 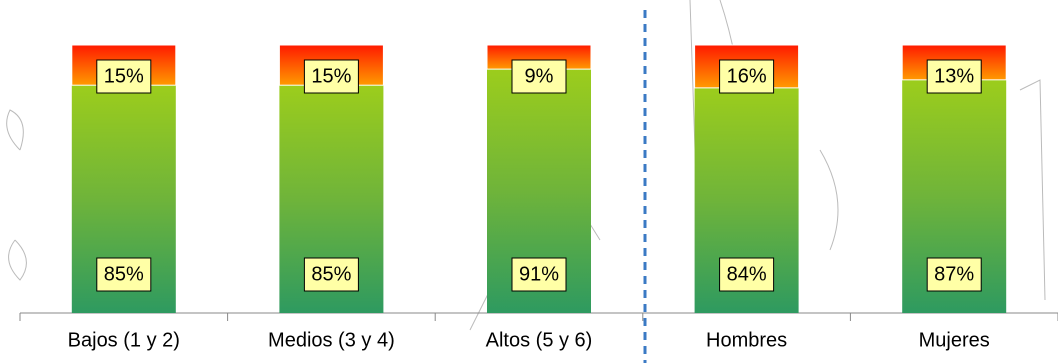 I want to click on x-tick-label: Altos (5 y 6), so click(x=539, y=340).